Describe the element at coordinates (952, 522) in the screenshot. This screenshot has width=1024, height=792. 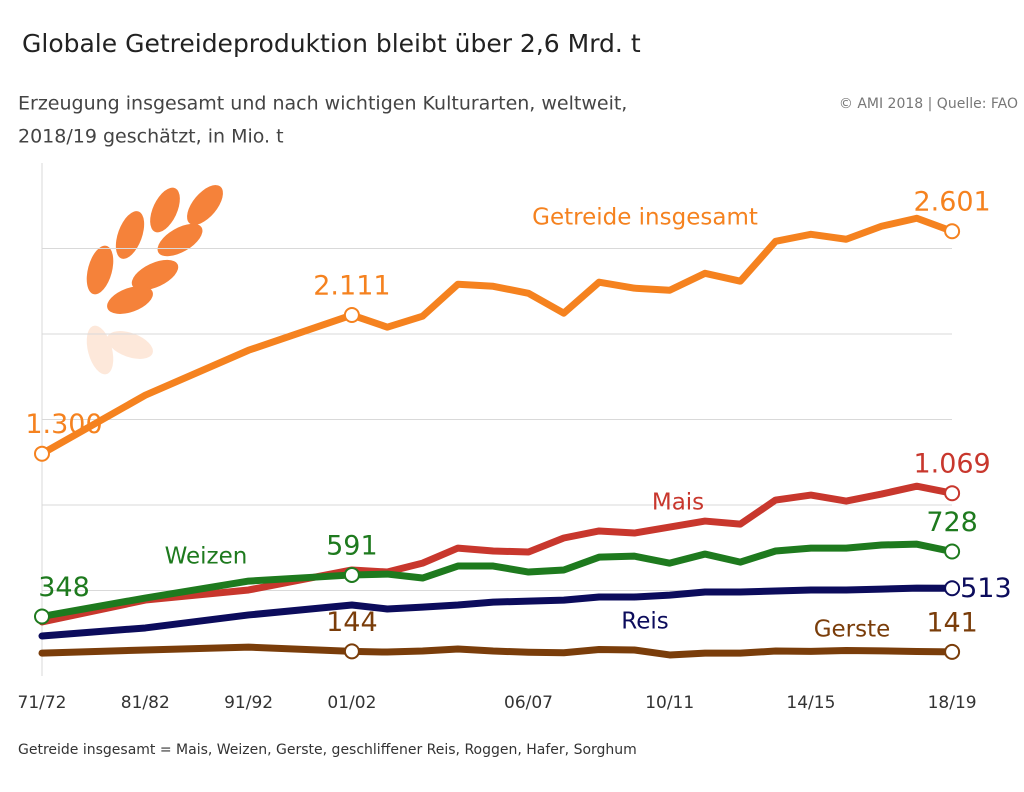
I see `value-label: 728` at that location.